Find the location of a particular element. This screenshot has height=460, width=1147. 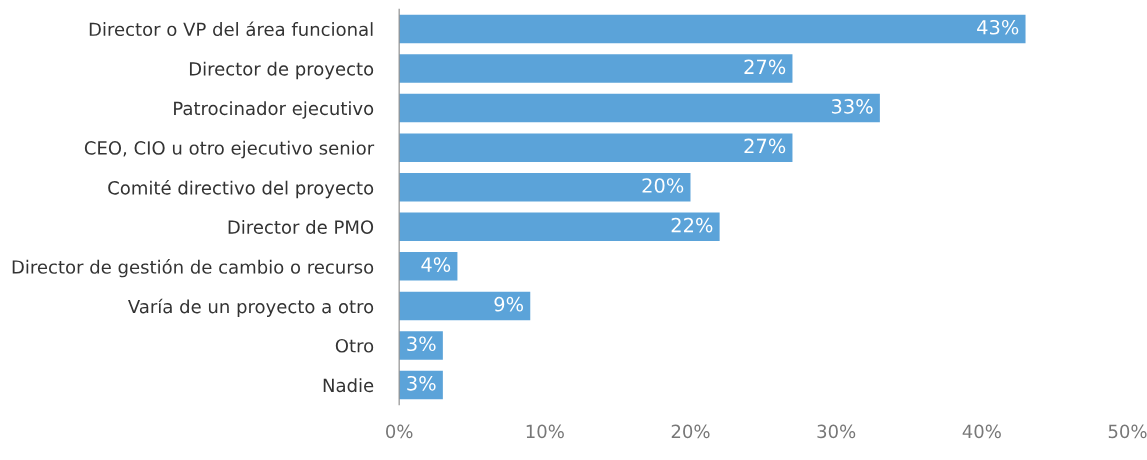

data-label: 20% is located at coordinates (663, 185).